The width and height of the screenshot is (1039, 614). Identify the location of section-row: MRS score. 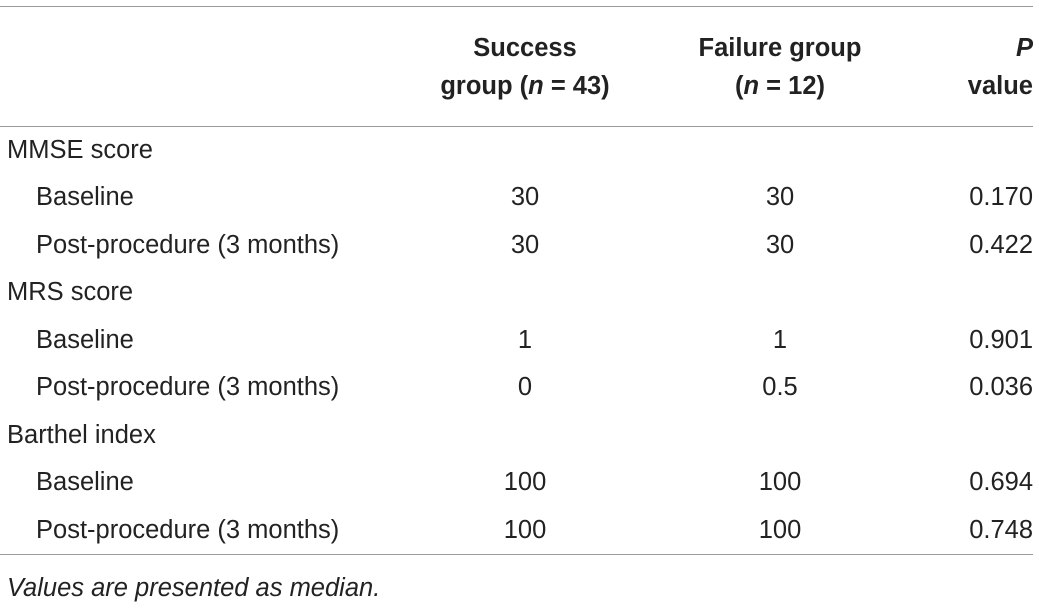
(516, 293).